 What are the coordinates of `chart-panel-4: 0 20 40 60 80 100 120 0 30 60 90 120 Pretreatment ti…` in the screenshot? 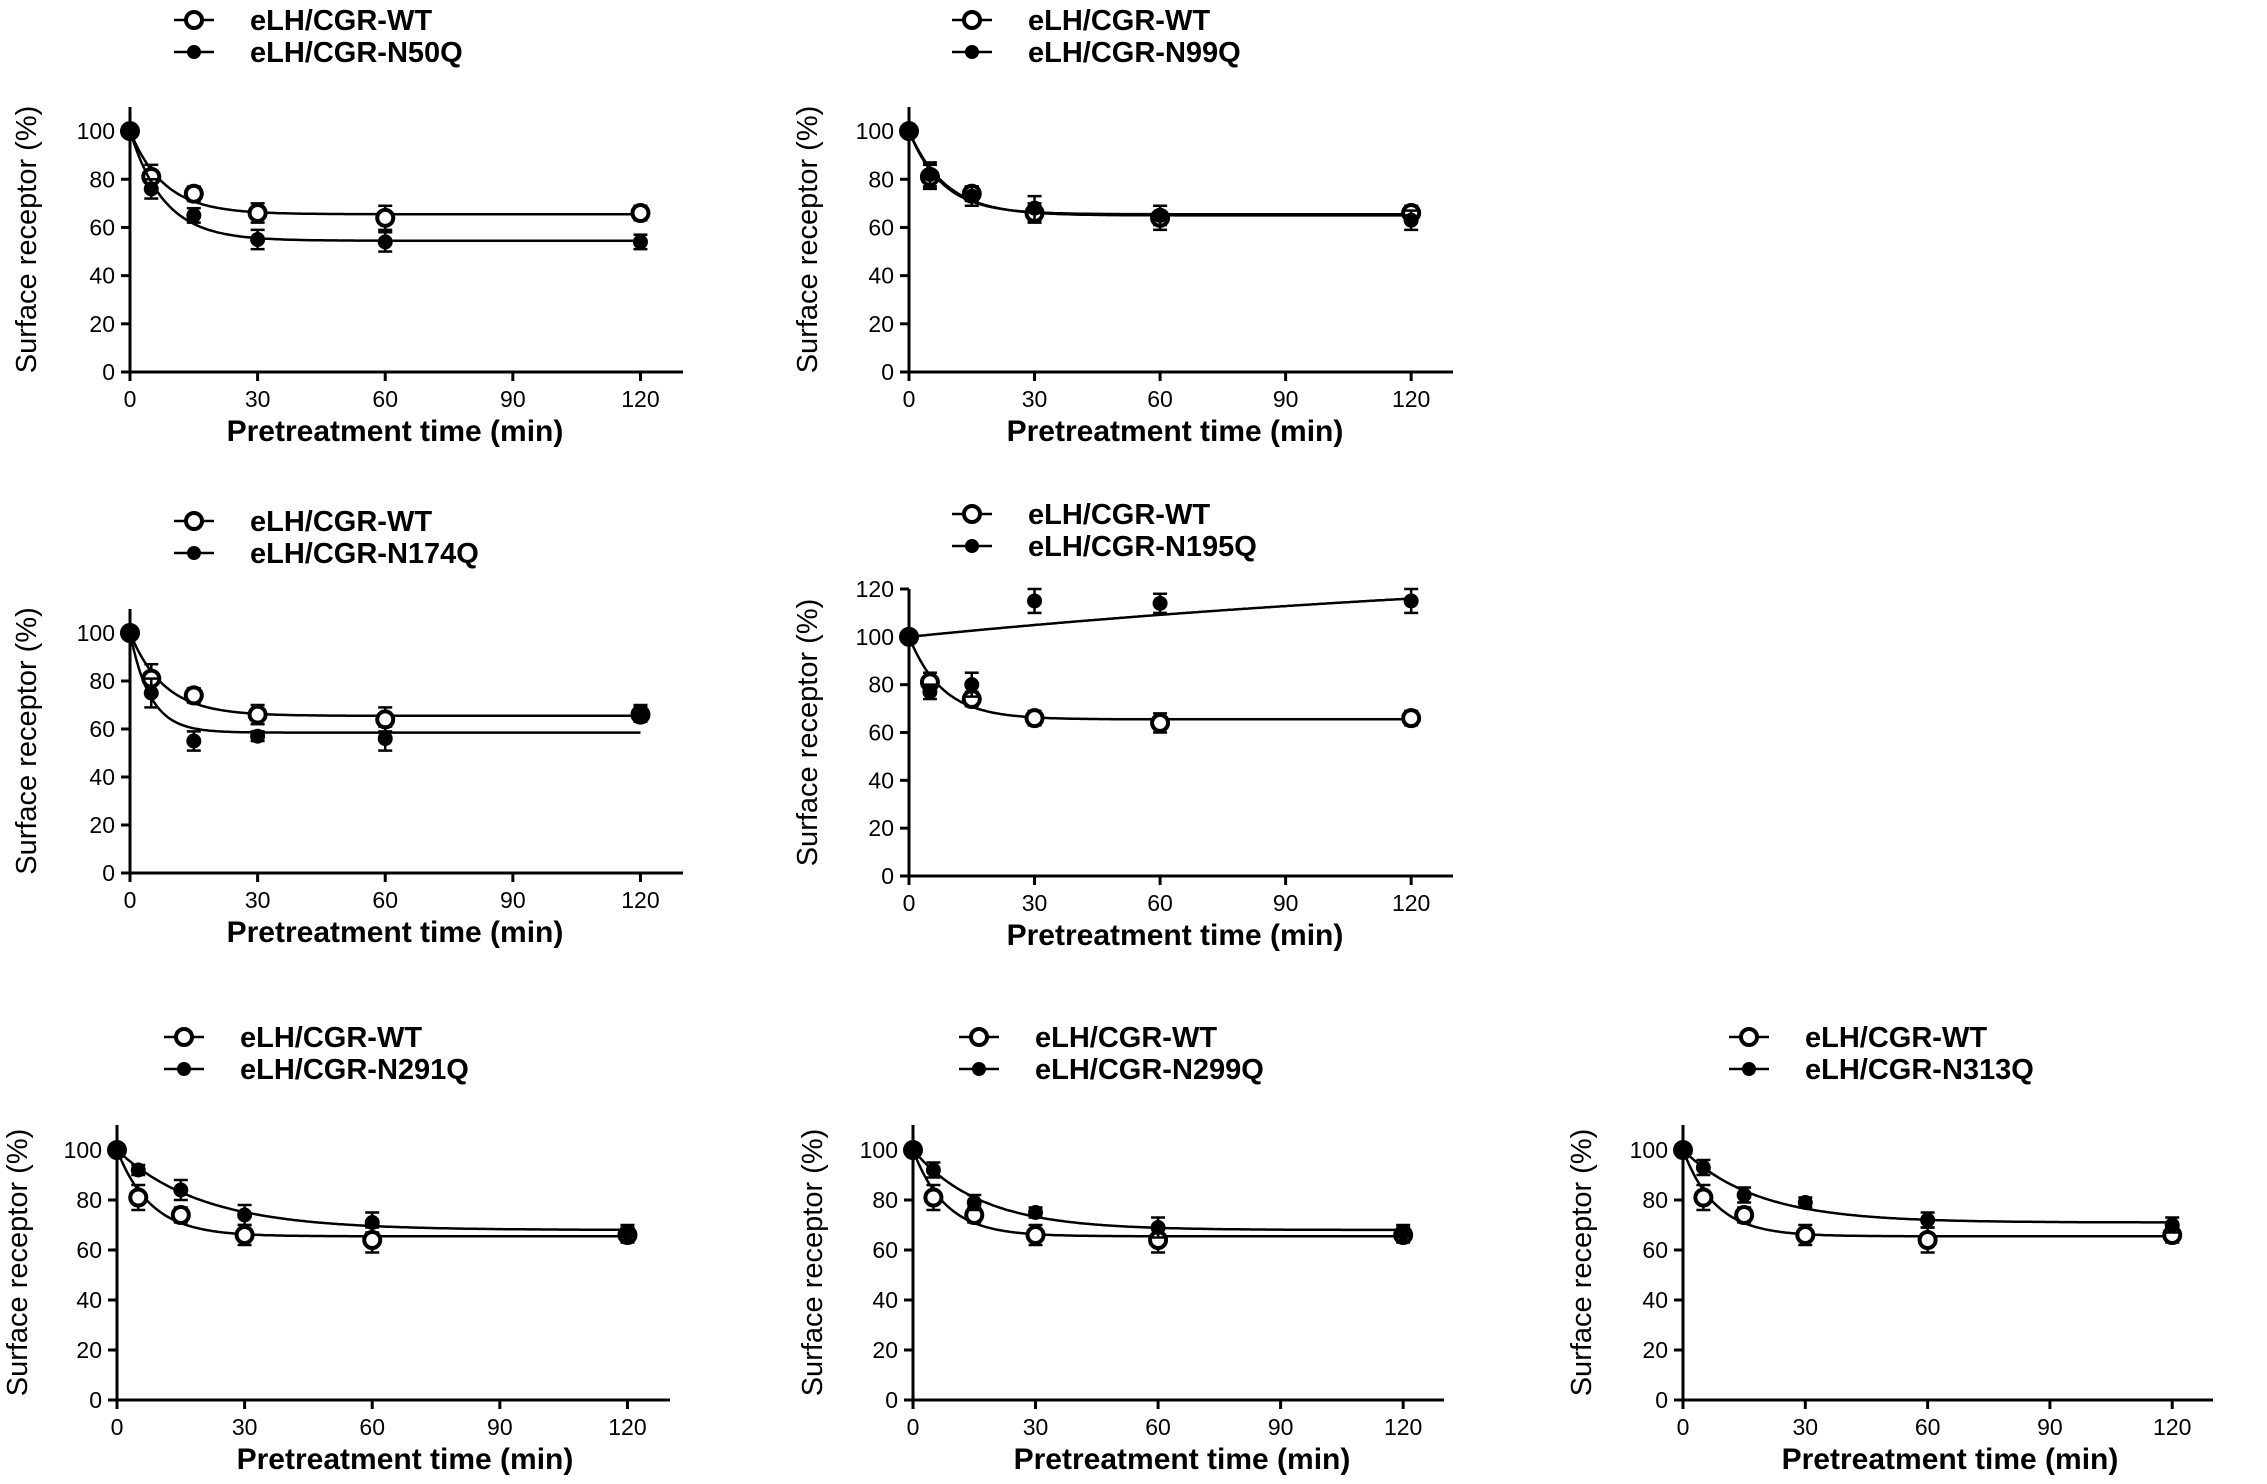 It's located at (1122, 725).